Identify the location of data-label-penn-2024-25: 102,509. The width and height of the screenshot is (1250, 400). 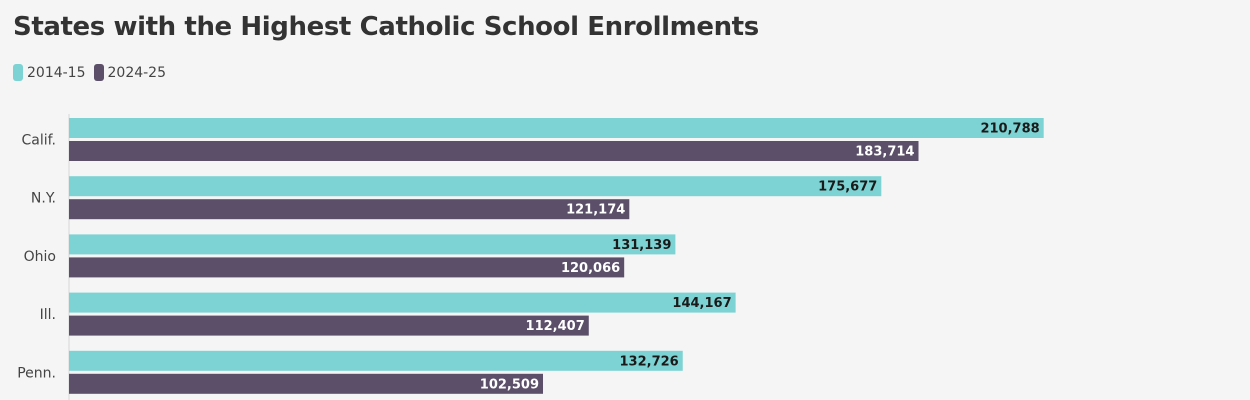
(509, 384).